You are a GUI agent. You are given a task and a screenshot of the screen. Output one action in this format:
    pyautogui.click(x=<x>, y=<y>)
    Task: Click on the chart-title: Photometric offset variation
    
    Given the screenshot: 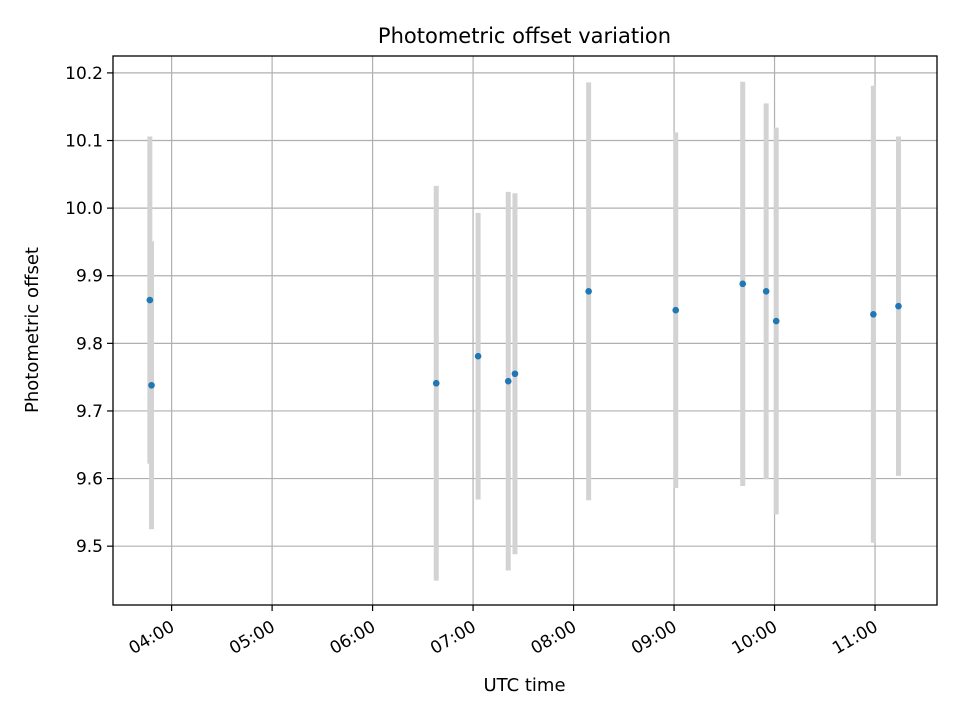 What is the action you would take?
    pyautogui.click(x=524, y=36)
    